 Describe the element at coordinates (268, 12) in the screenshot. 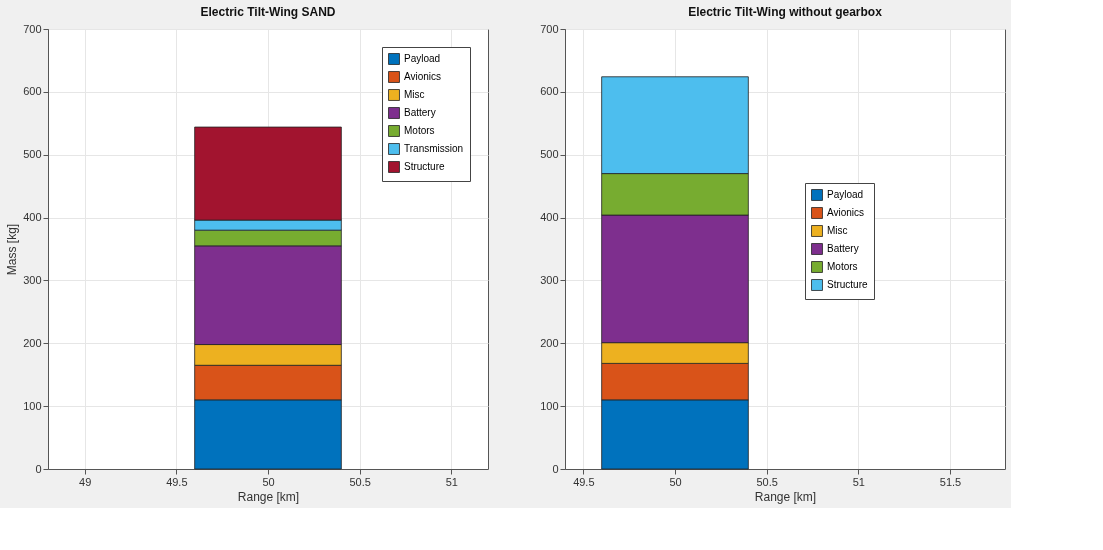

I see `chart-title: Electric Tilt-Wing SAND` at that location.